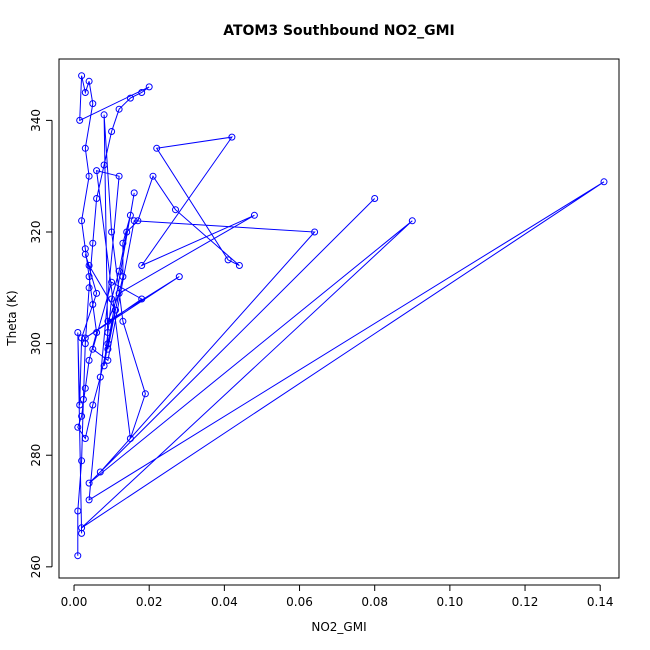 The height and width of the screenshot is (650, 650). I want to click on x-axis: 0.00 0.02 0.04 0.06 0.08 0.10 0.12 0.14, so click(337, 596).